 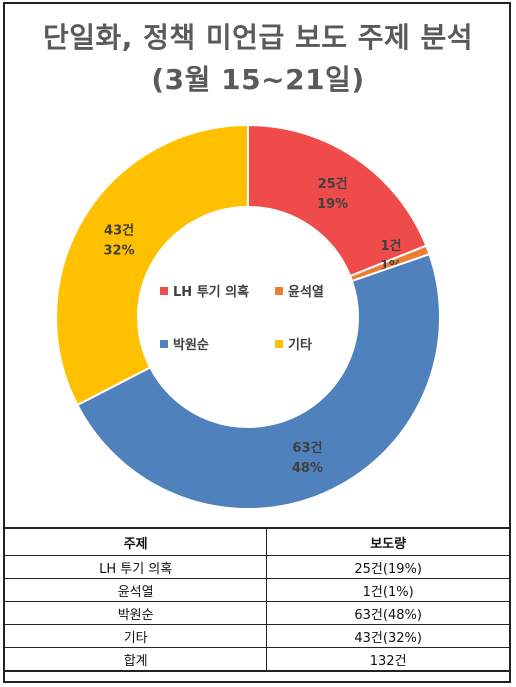 What do you see at coordinates (211, 292) in the screenshot?
I see `legend-label: LH 투기 의혹` at bounding box center [211, 292].